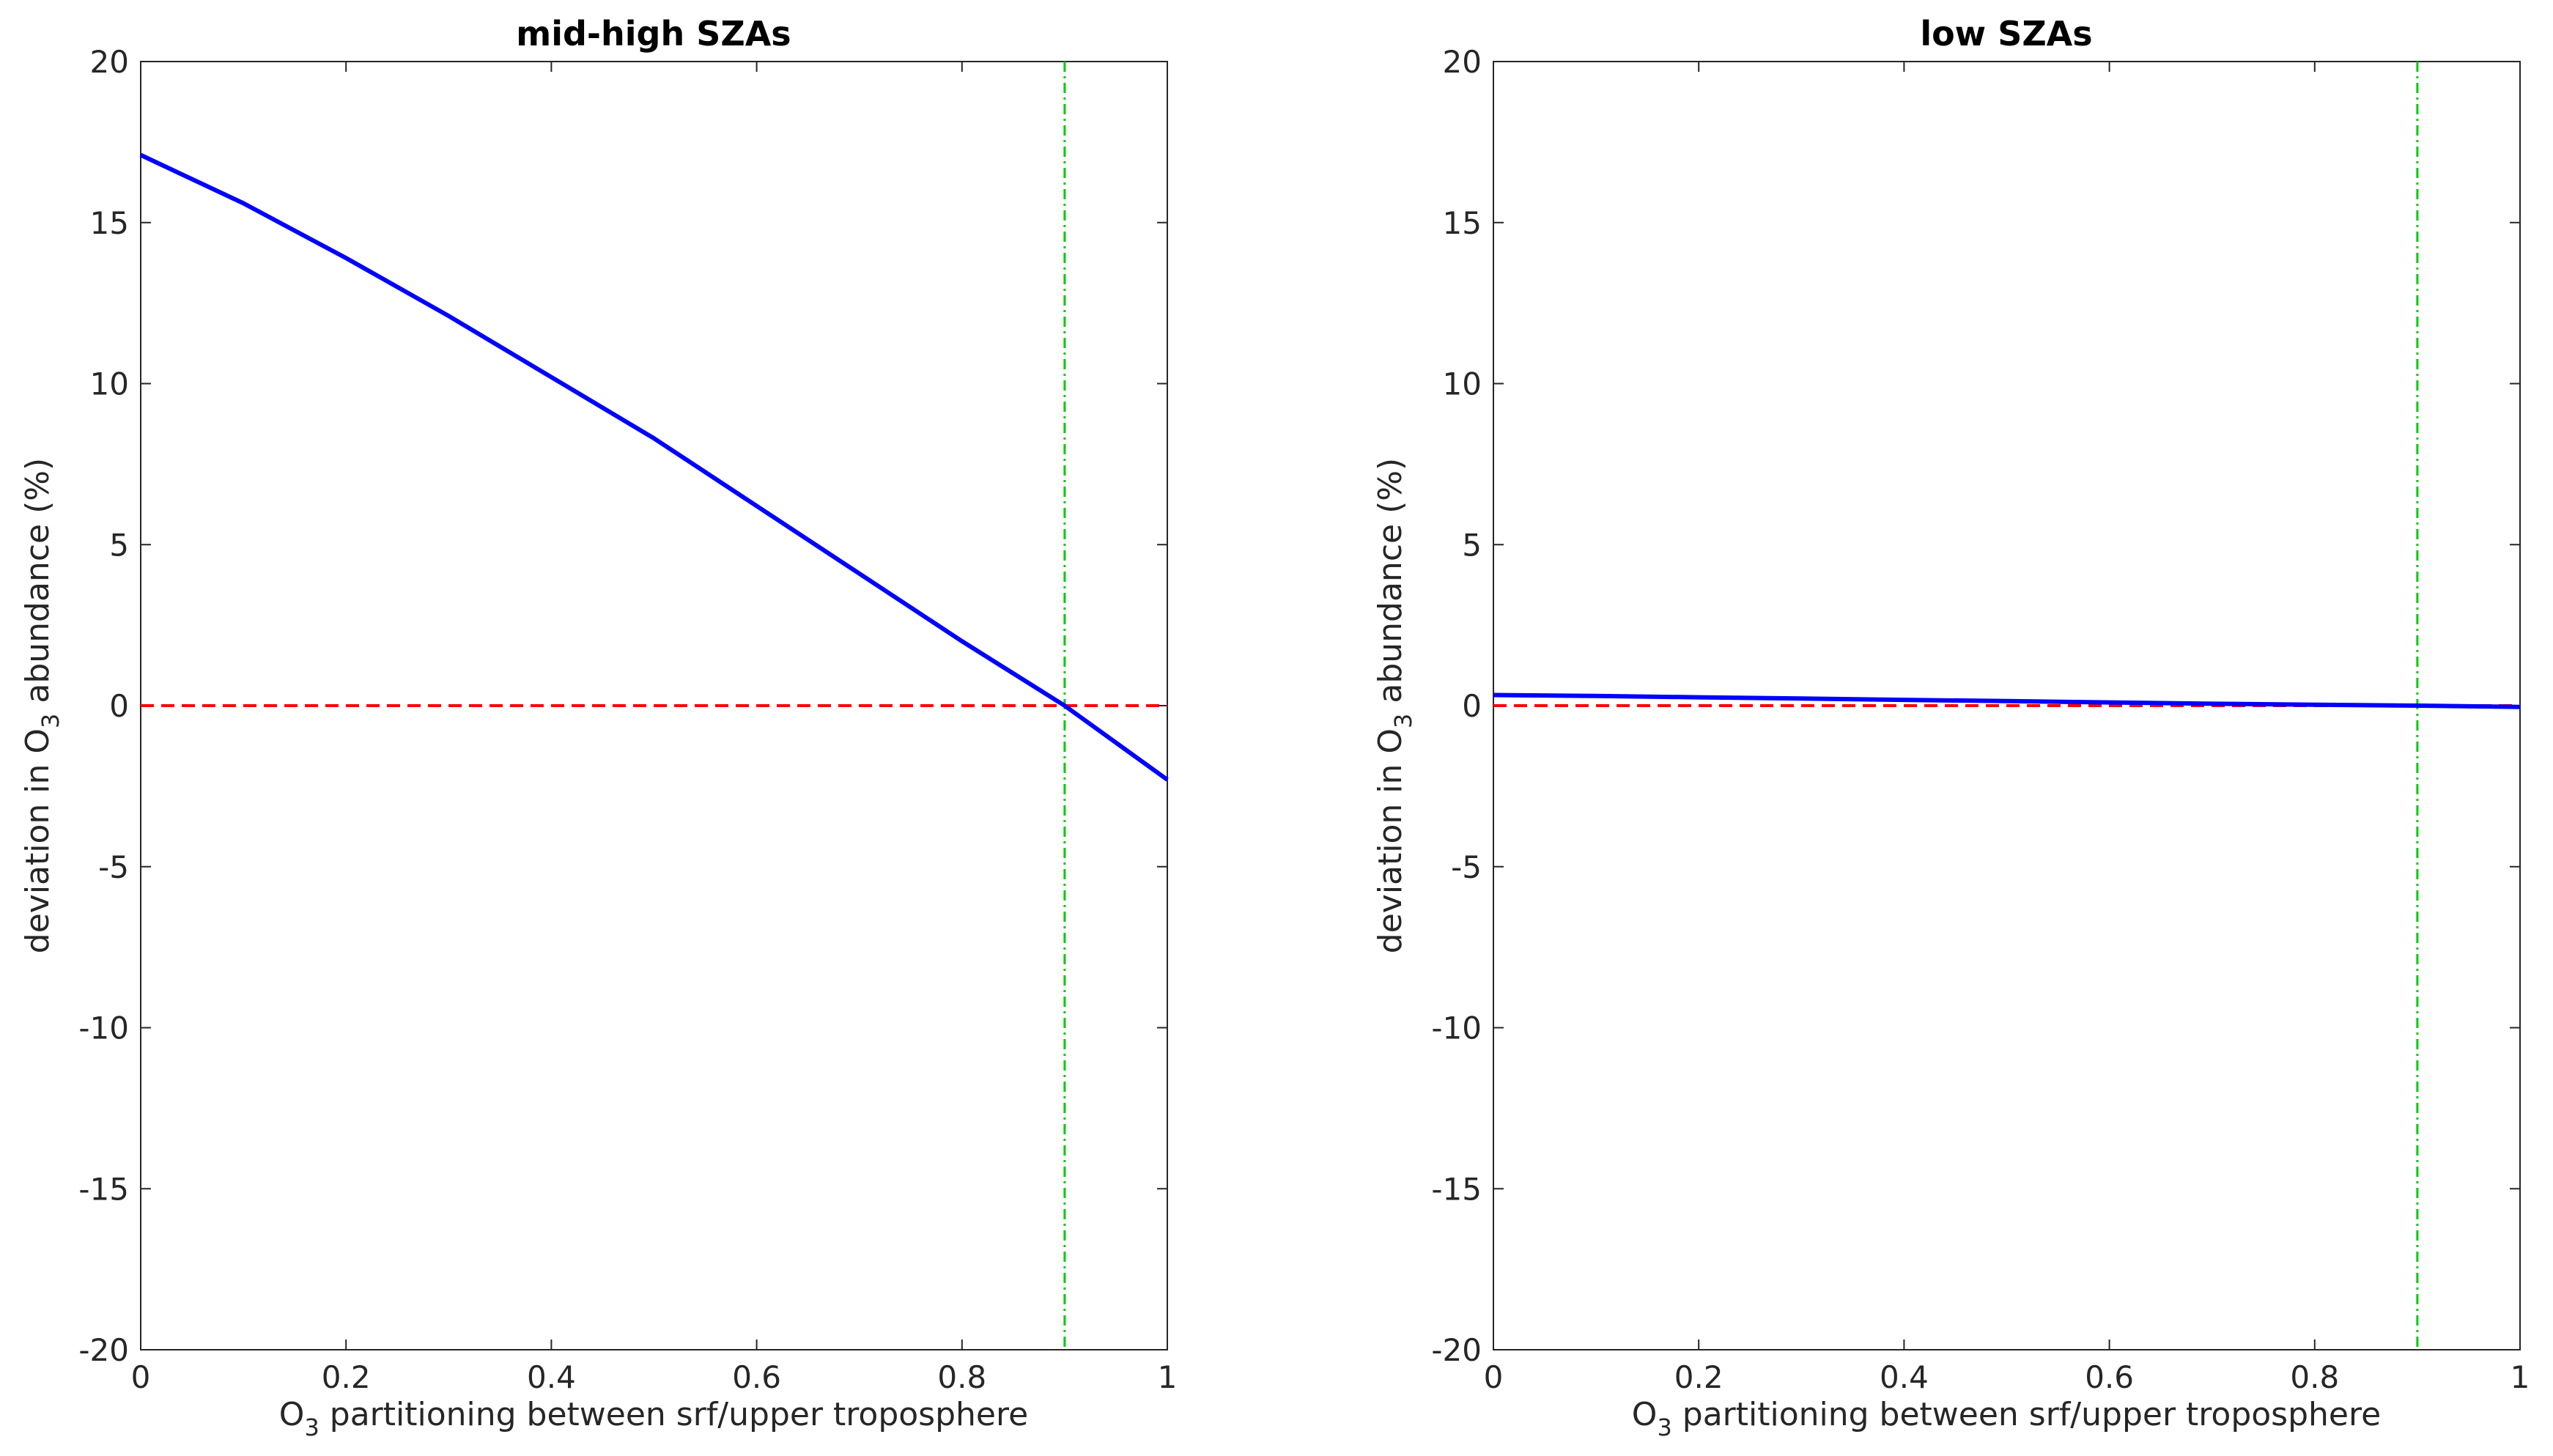 The image size is (2553, 1456). I want to click on chart-title: mid-high SZAs, so click(653, 33).